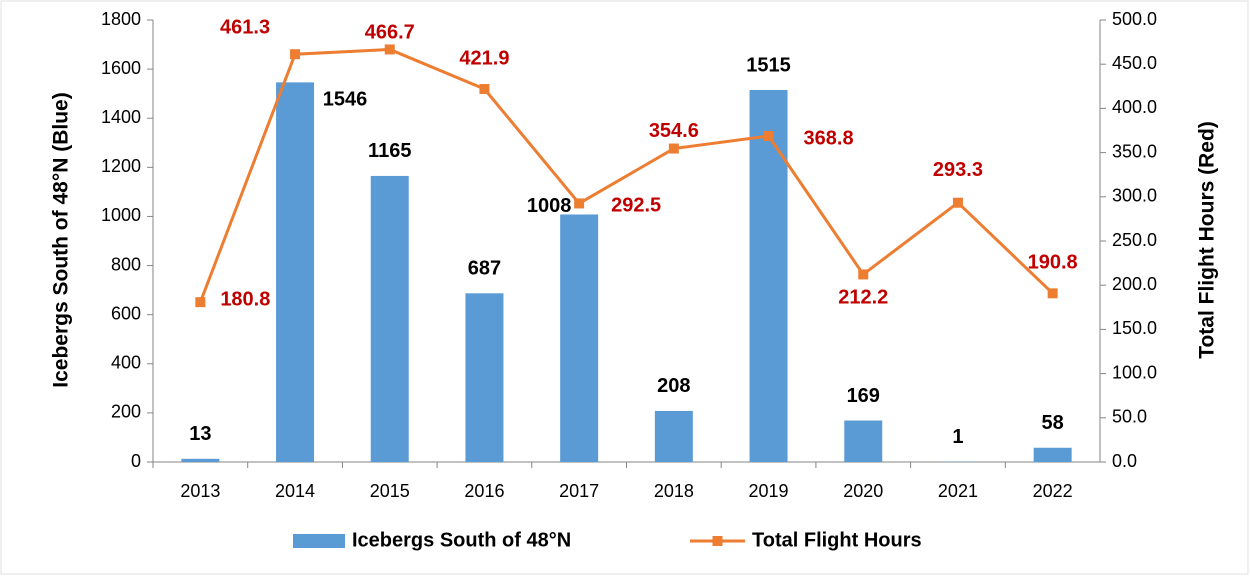  Describe the element at coordinates (863, 491) in the screenshot. I see `x-tick-label: 2020` at that location.